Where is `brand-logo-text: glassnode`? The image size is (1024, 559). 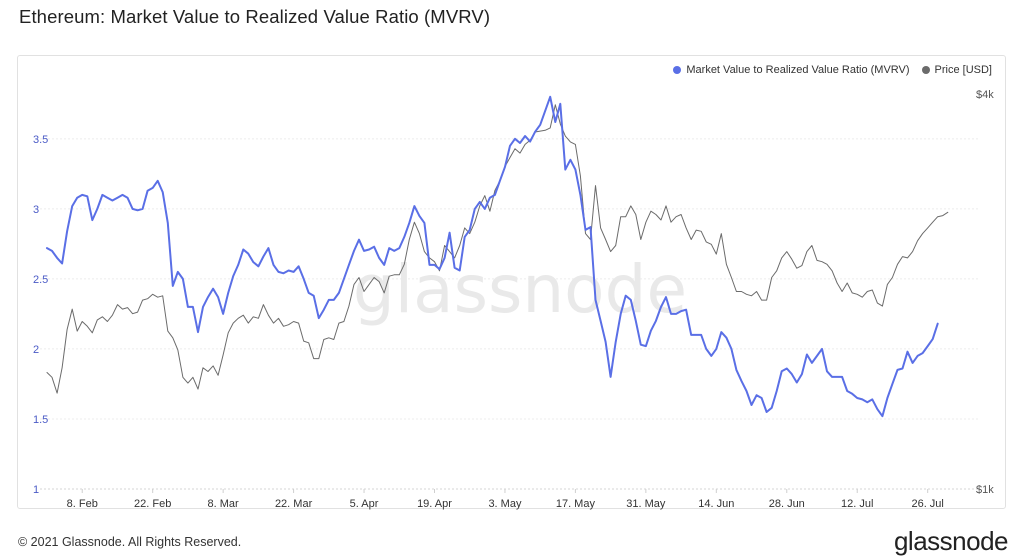 brand-logo-text: glassnode is located at coordinates (951, 541).